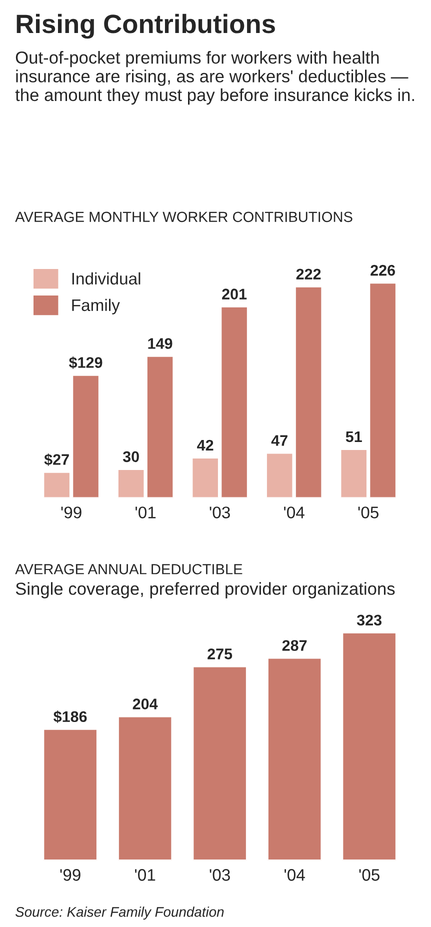 Image resolution: width=431 pixels, height=927 pixels. I want to click on chart-subtitle: Out-of-pocket premiums for workers with health insurance are rising, as are workers' deductibles — the amount they must pay before insurance kicks in., so click(214, 77).